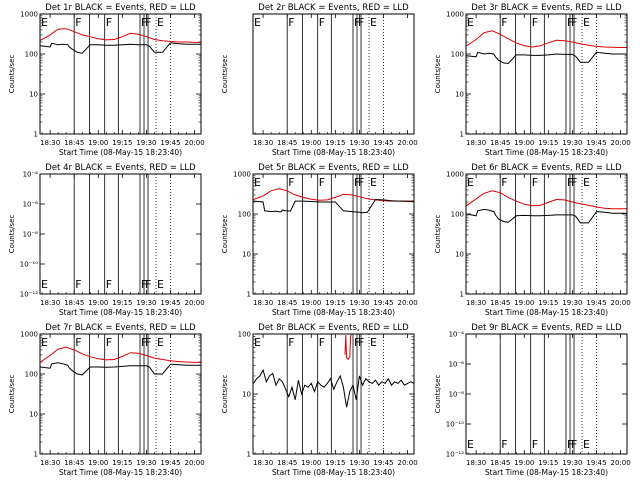 This screenshot has height=480, width=640. Describe the element at coordinates (333, 168) in the screenshot. I see `panel-title: Det 5r BLACK = Events, RED = LLD` at that location.